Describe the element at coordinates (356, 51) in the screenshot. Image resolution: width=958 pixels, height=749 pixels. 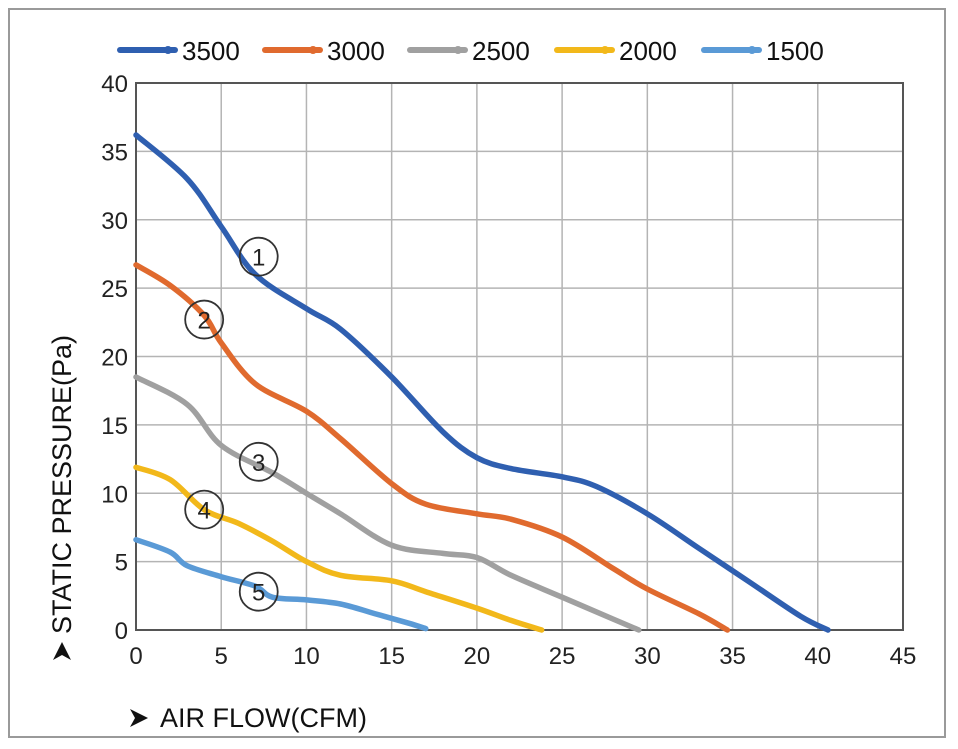
I see `legend-label-3000: 3000` at that location.